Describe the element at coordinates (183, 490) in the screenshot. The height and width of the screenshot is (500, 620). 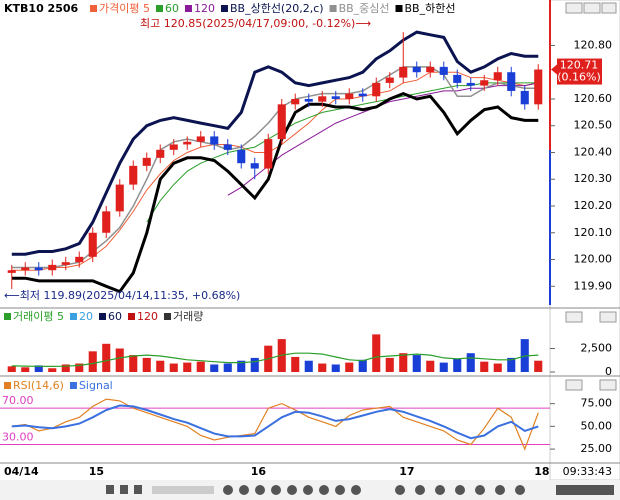
I see `scrollbar` at that location.